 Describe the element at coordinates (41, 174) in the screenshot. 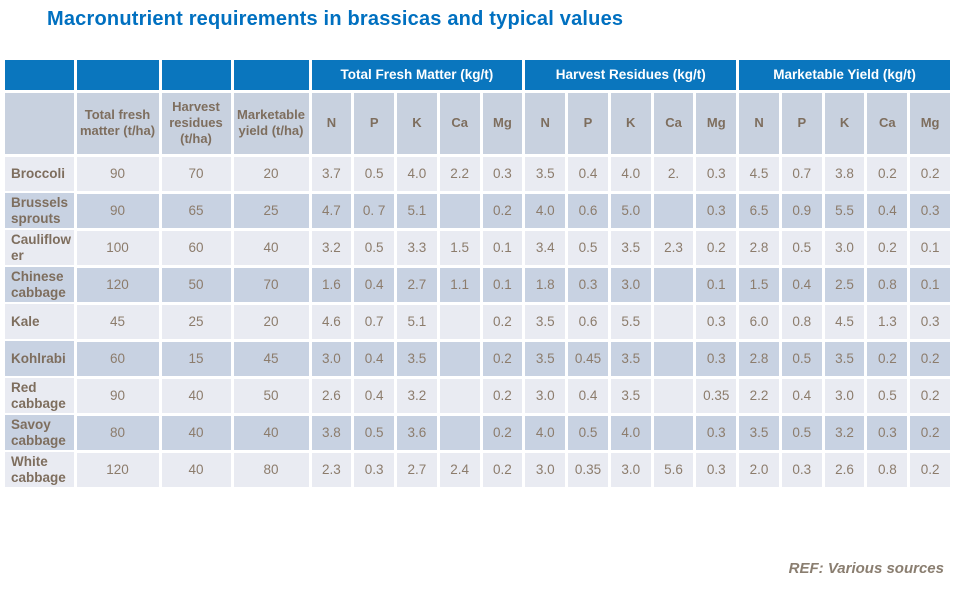

I see `row-label: Broccoli` at that location.